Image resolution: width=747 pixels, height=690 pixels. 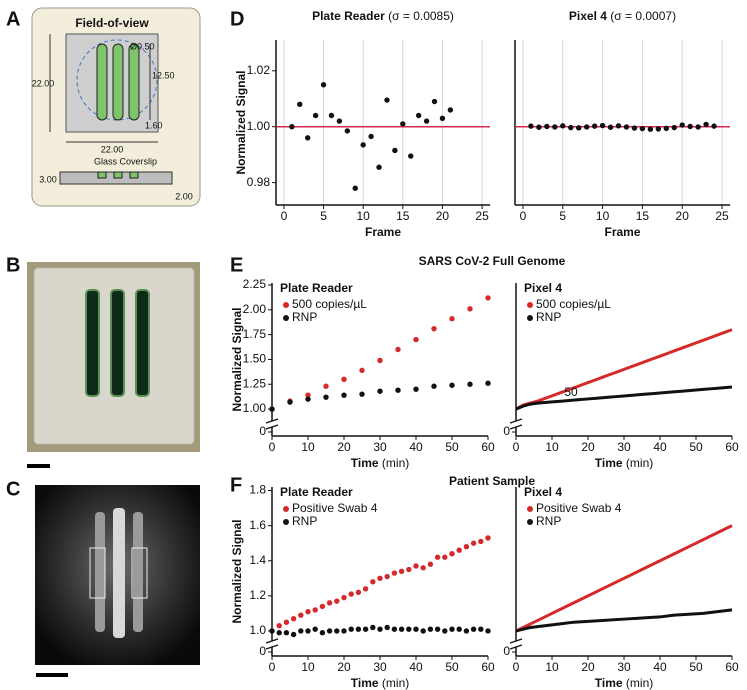 I want to click on y-tick-label: 0.98, so click(x=259, y=182).